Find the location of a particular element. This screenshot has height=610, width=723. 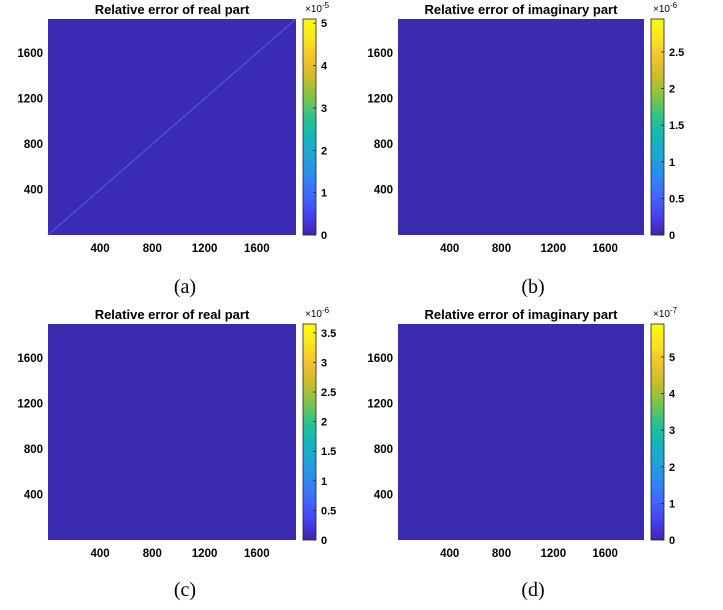

panel-caption: (c) is located at coordinates (185, 590).